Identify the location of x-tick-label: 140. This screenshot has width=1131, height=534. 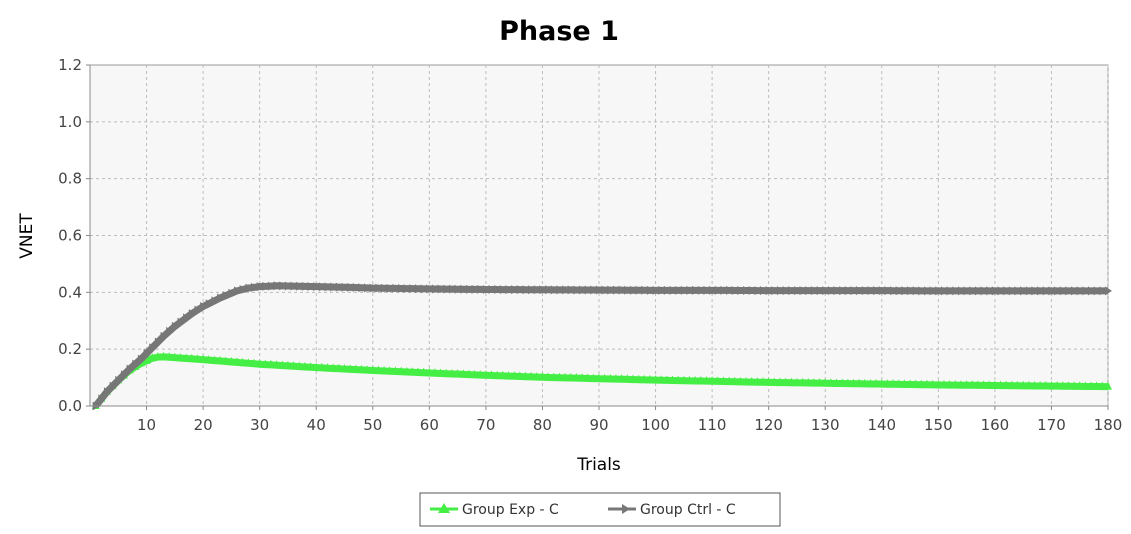
(881, 425).